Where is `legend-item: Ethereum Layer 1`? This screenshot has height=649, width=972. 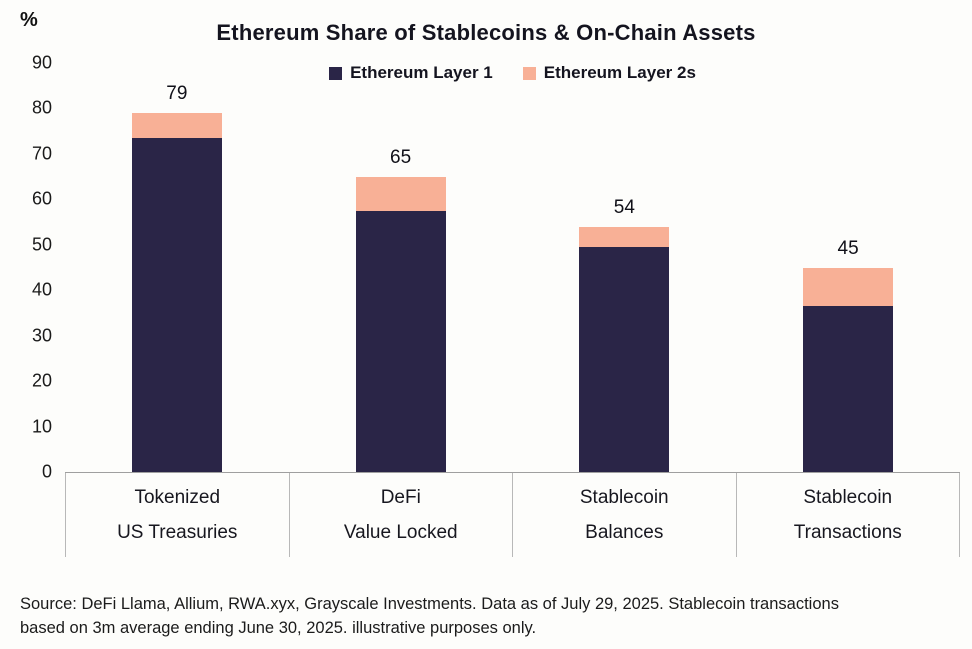
legend-item: Ethereum Layer 1 is located at coordinates (411, 73).